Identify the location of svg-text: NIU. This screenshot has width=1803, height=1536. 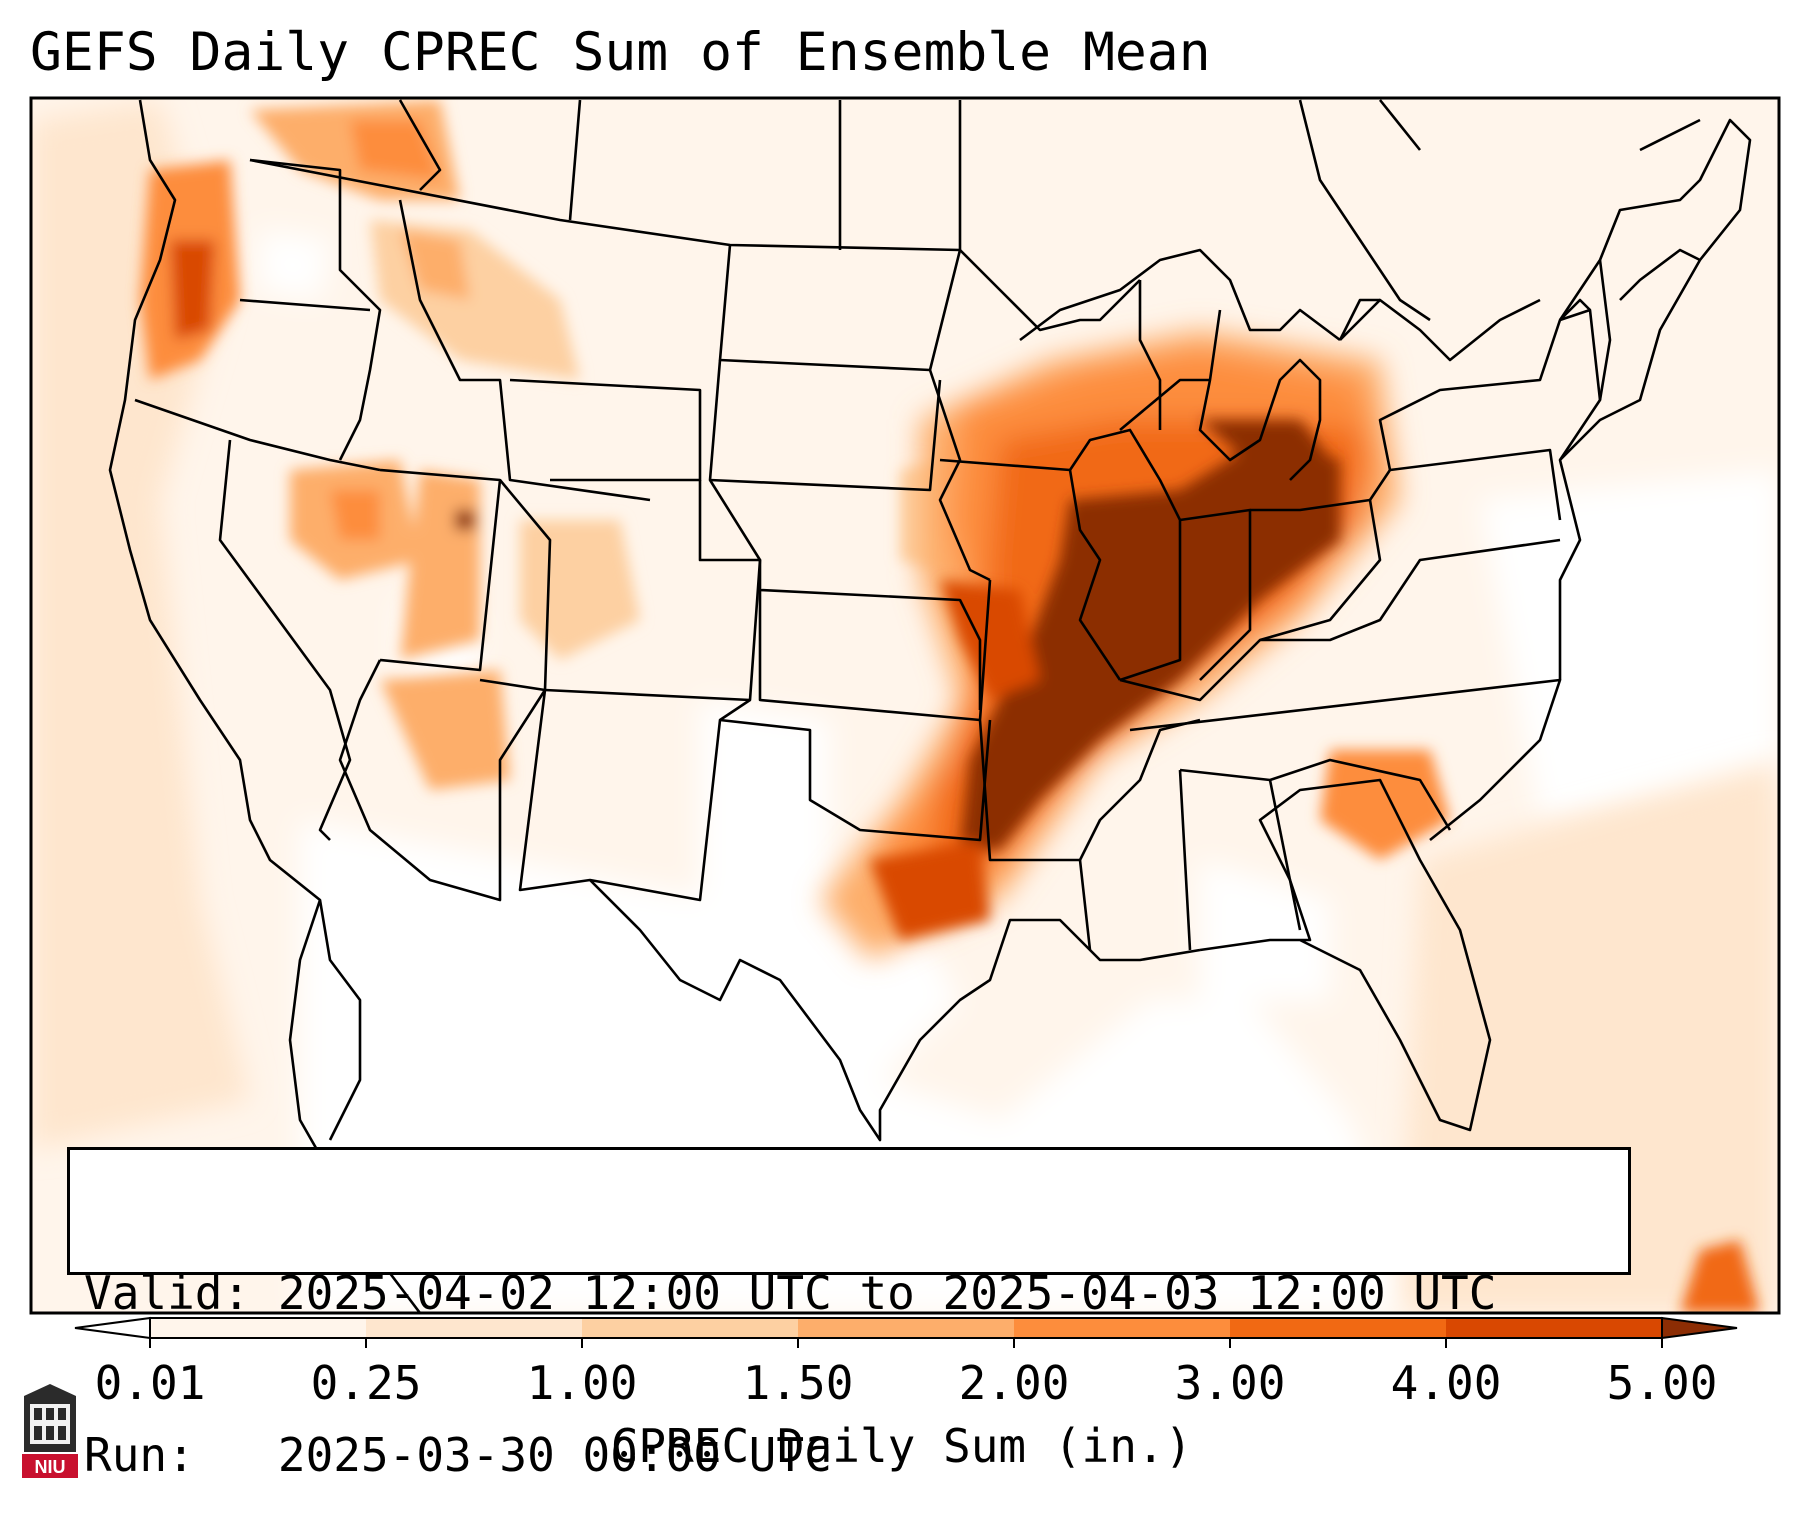
(50, 1467).